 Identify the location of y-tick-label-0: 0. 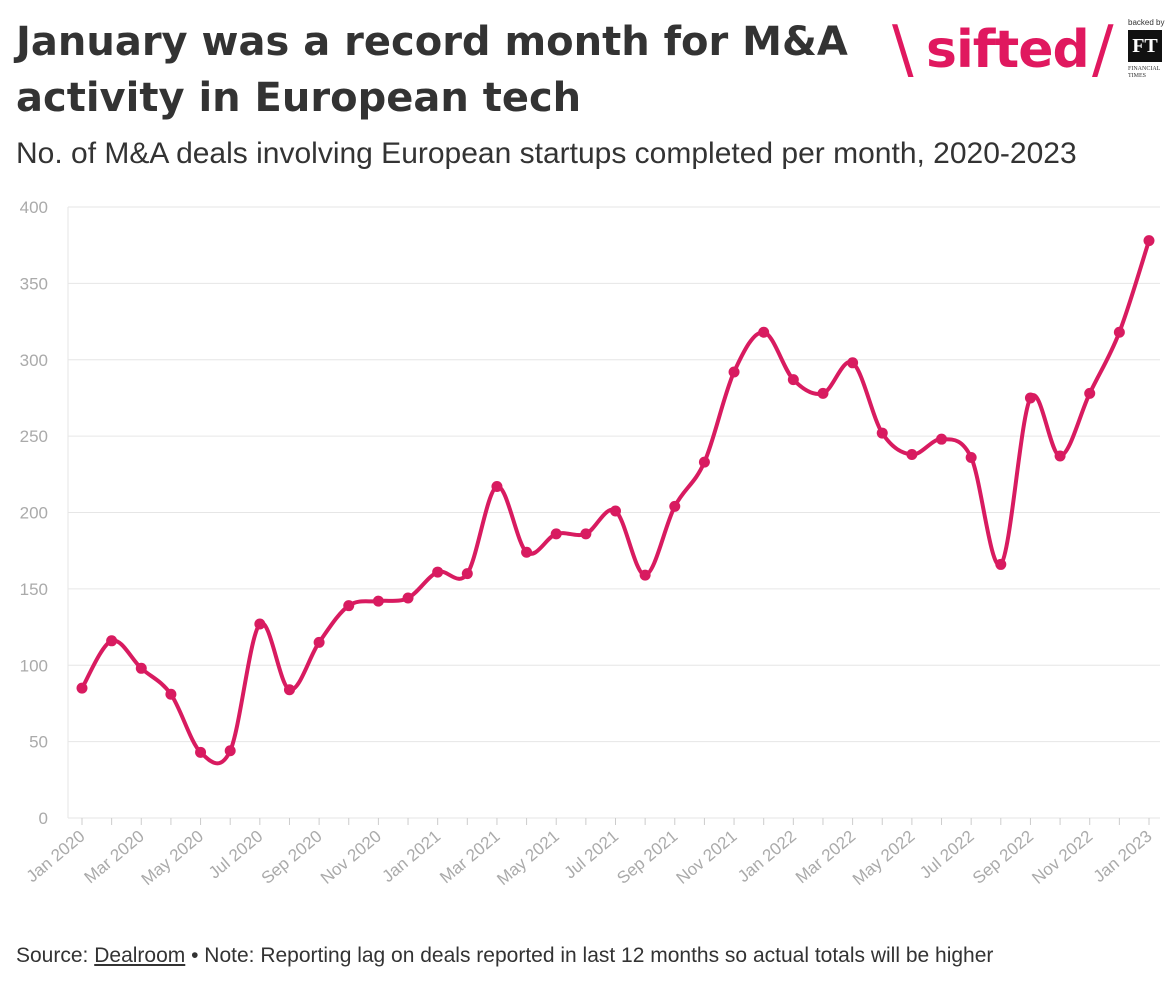
(43, 818).